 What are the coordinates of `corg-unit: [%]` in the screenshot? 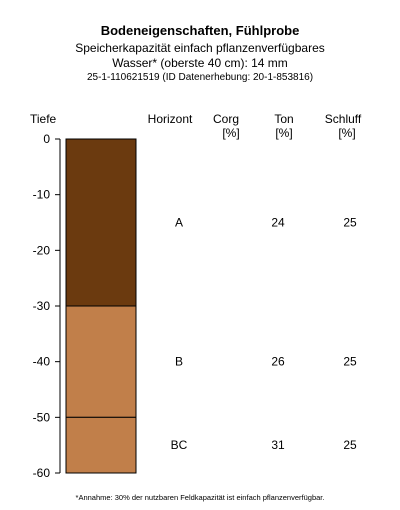 It's located at (231, 133).